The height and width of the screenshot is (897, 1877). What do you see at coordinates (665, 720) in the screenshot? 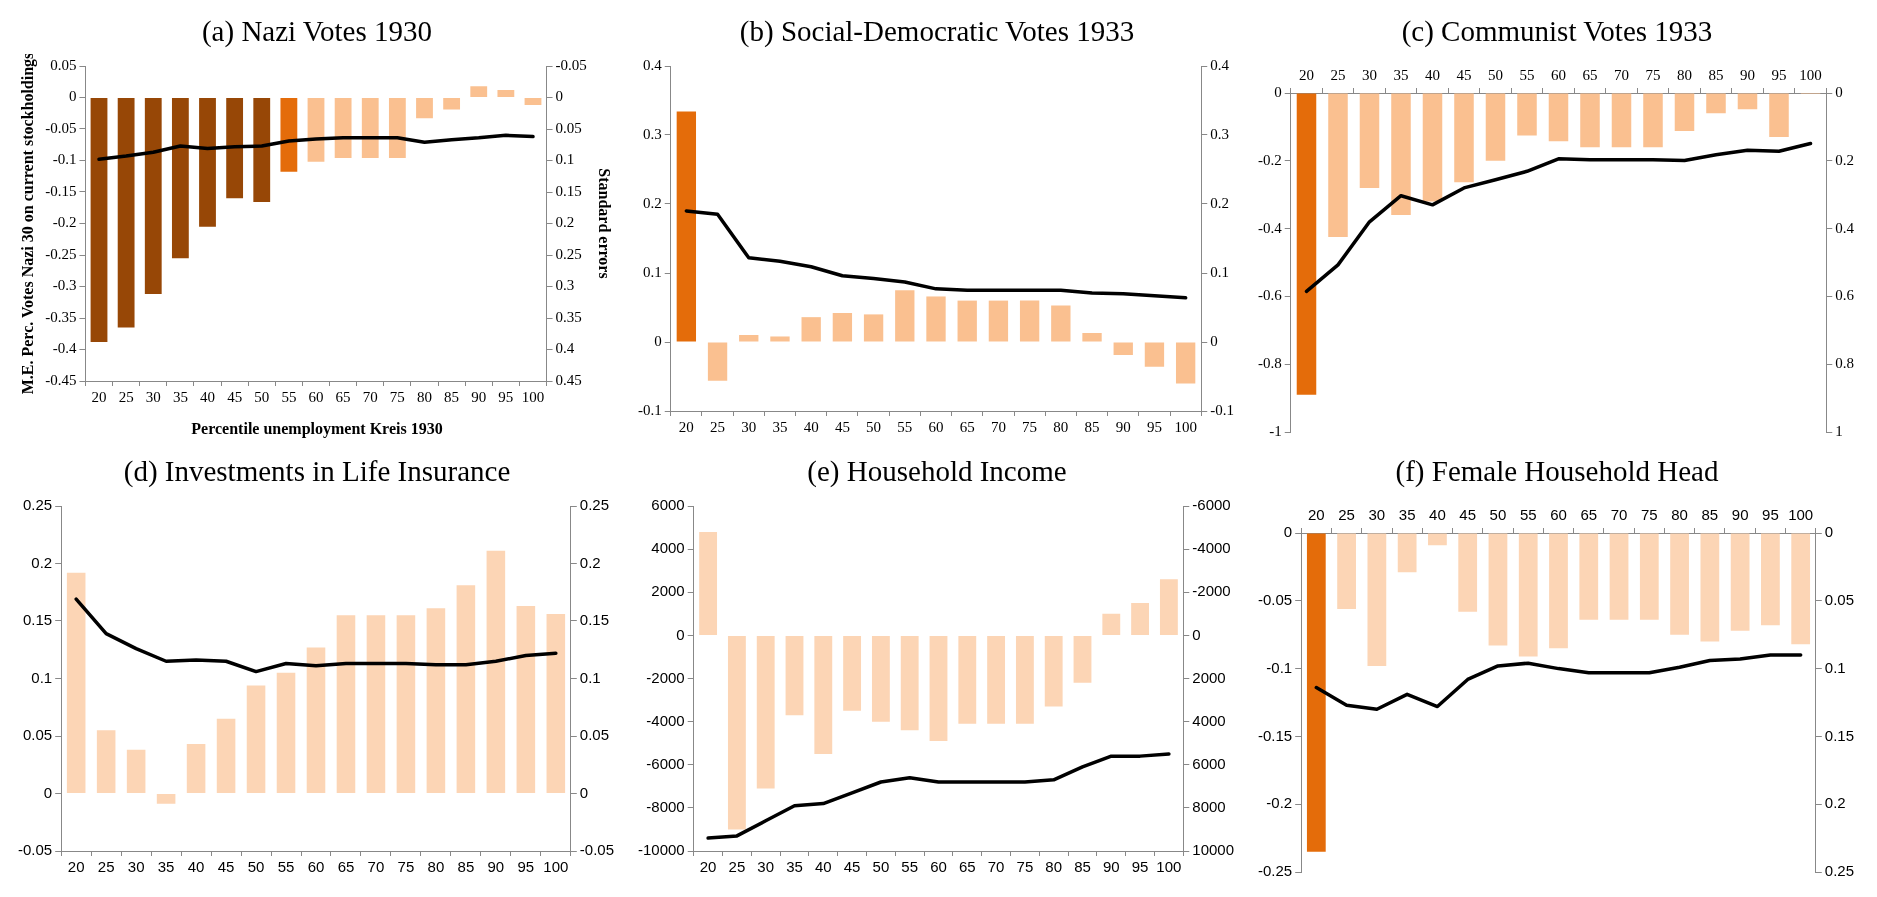
I see `y-tick-label: -4000` at bounding box center [665, 720].